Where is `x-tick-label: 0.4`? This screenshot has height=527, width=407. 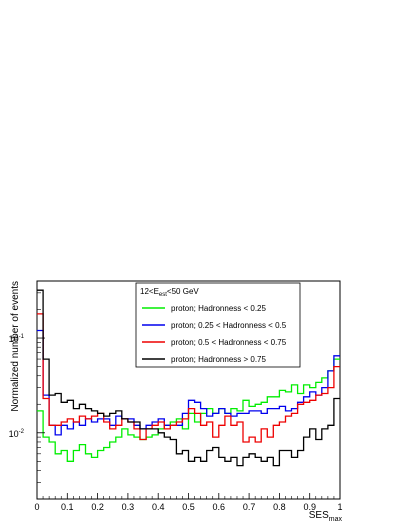 x-tick-label: 0.4 is located at coordinates (158, 507).